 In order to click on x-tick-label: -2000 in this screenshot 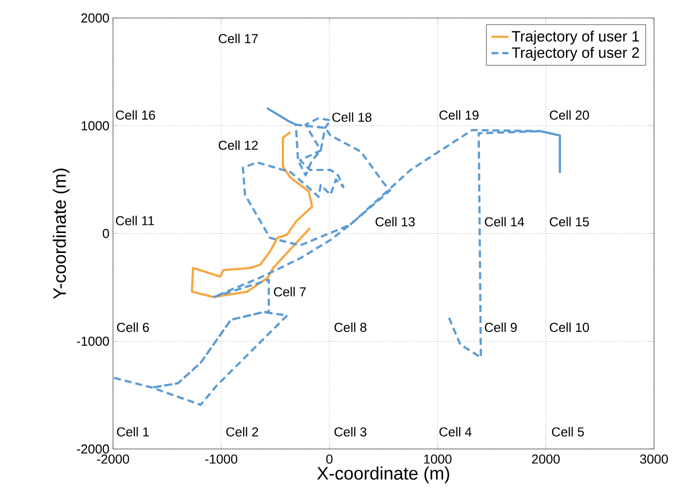, I will do `click(113, 459)`.